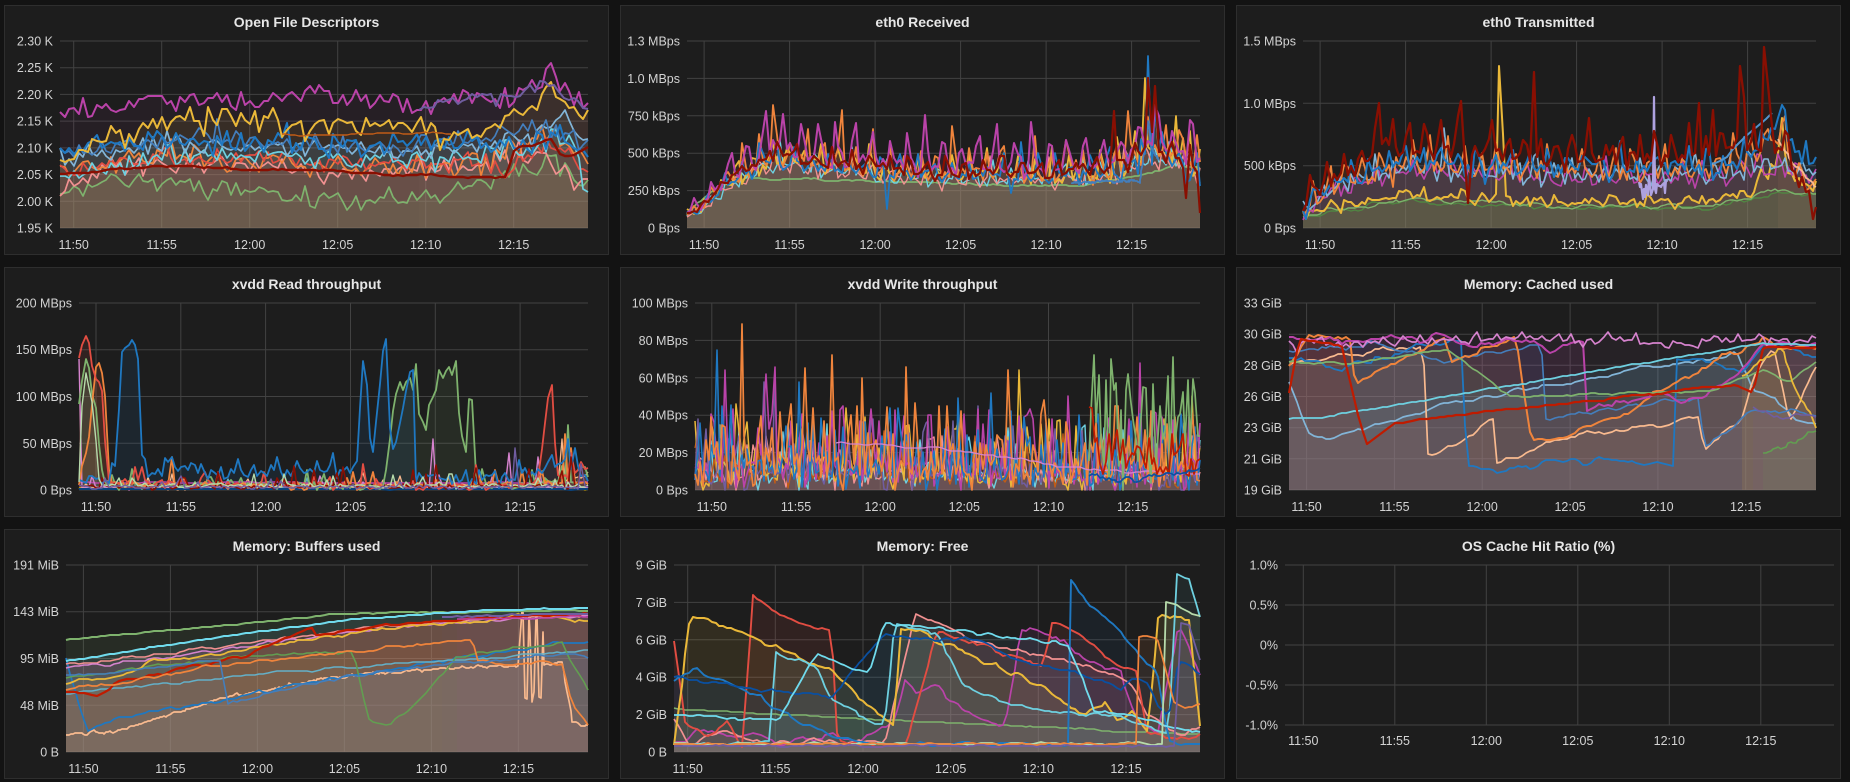  I want to click on svg-text: 1.95 K, so click(35, 229).